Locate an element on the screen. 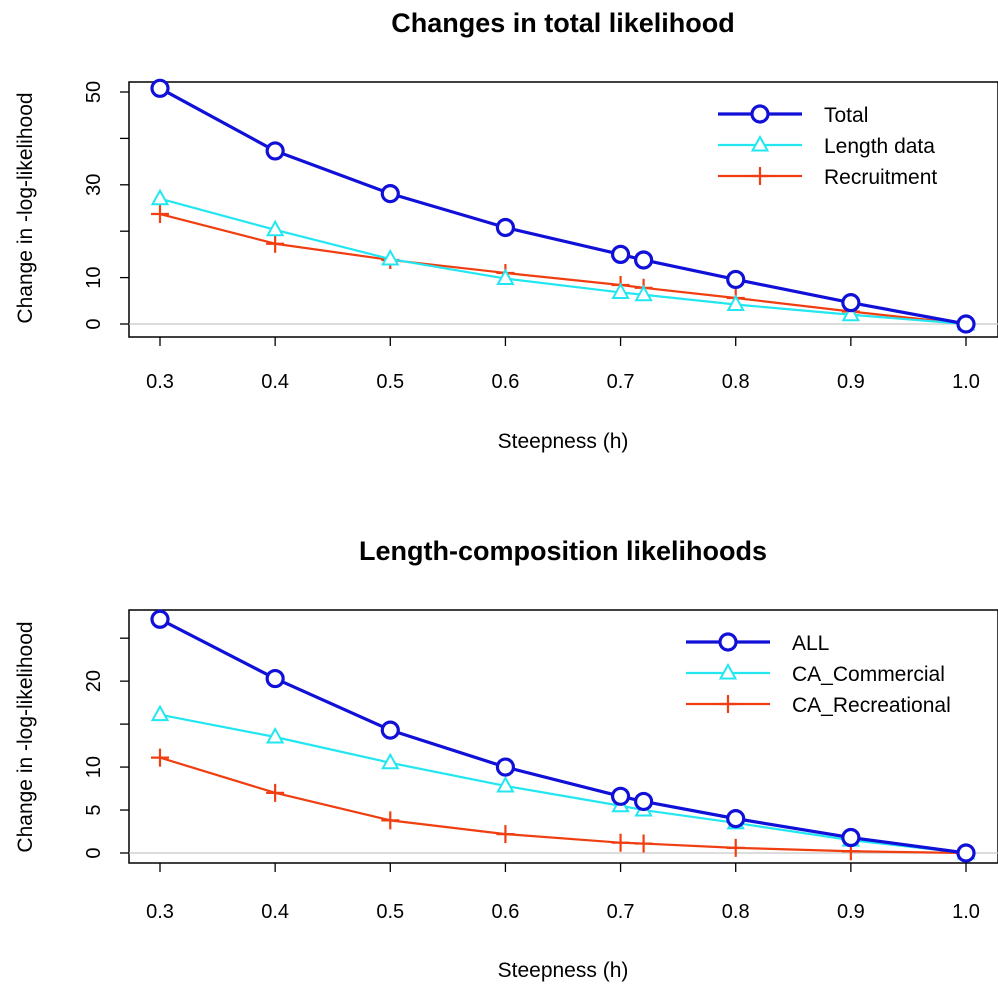 This screenshot has height=989, width=998. legend-label: CA_Commercial is located at coordinates (868, 674).